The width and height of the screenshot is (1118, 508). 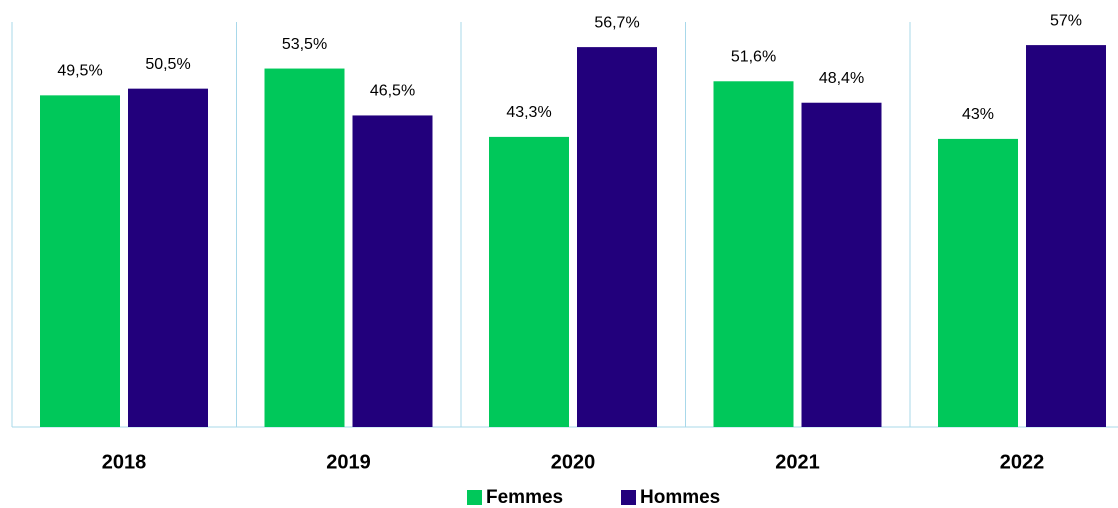 What do you see at coordinates (680, 497) in the screenshot?
I see `legend-label: Hommes` at bounding box center [680, 497].